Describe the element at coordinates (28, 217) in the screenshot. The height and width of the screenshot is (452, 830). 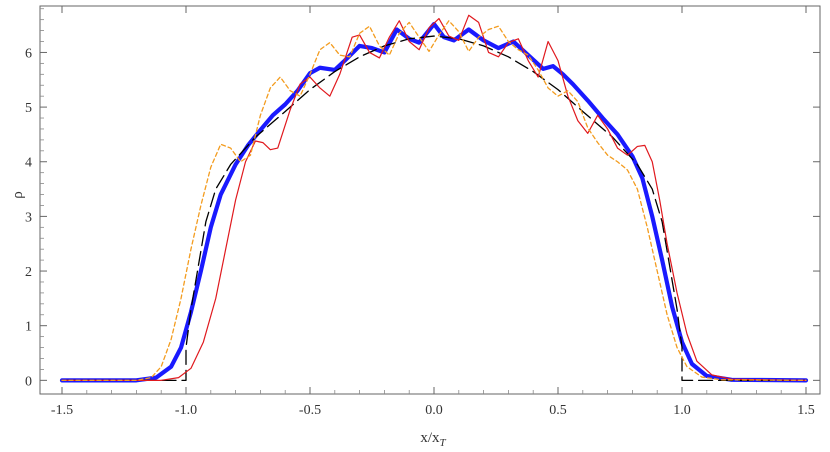
I see `y-tick-label: 3` at that location.